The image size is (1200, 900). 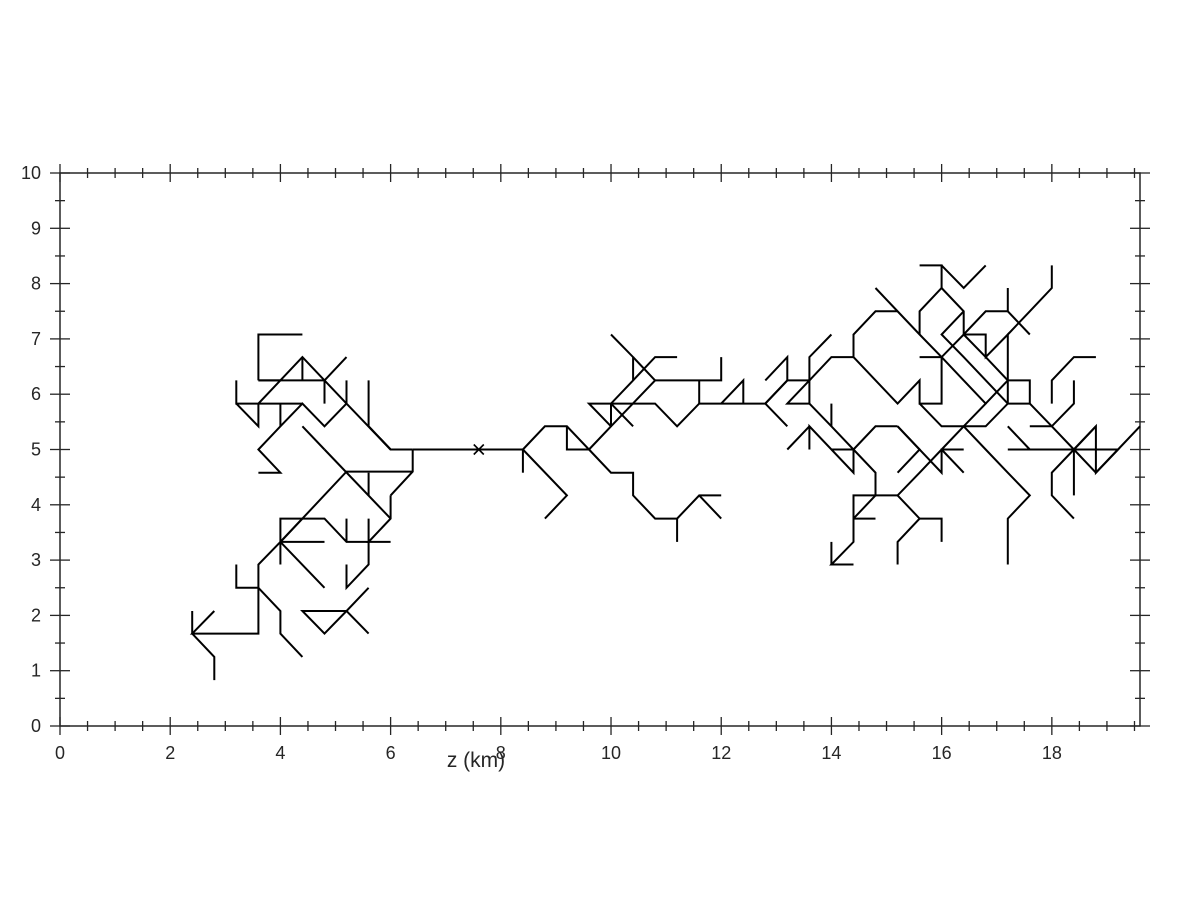 What do you see at coordinates (501, 753) in the screenshot?
I see `x-tick-label: 8` at bounding box center [501, 753].